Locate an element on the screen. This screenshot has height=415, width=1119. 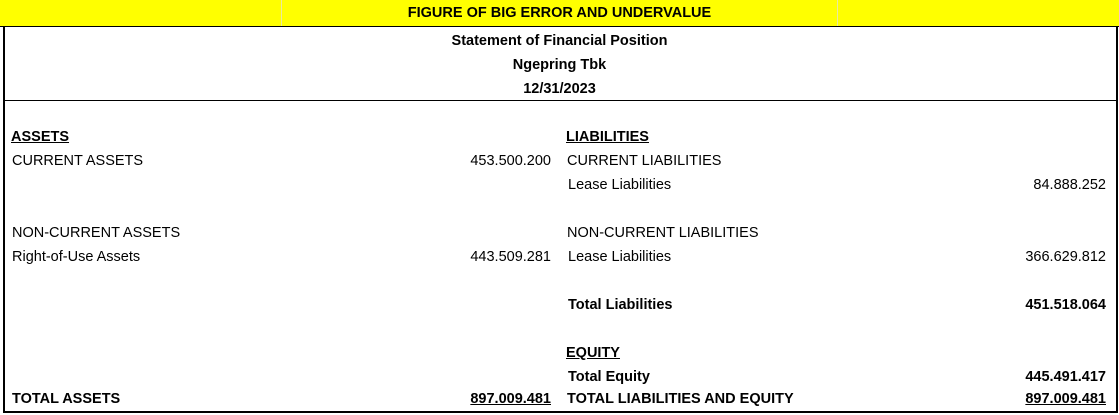
total-equity-value: 445.491.417 is located at coordinates (1065, 377).